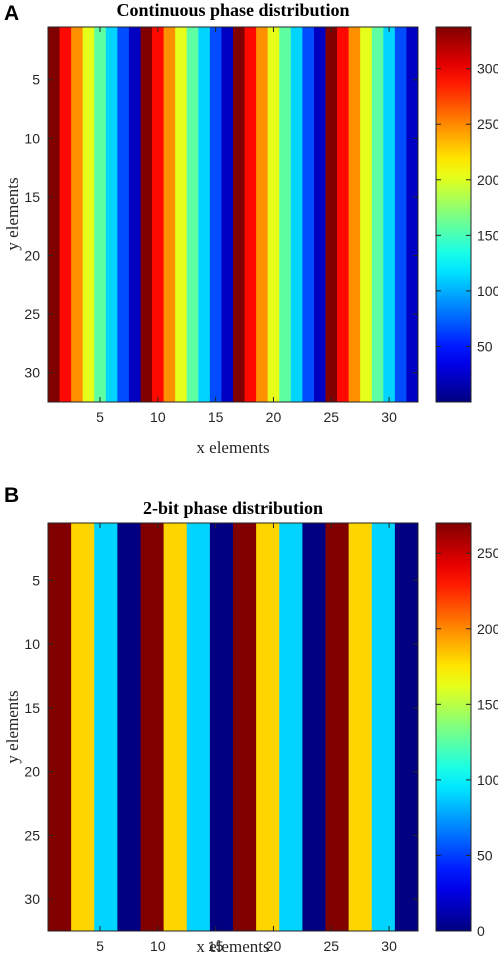 The width and height of the screenshot is (498, 956). I want to click on colorbar-a: 50 100 150 200 250 300, so click(466, 214).